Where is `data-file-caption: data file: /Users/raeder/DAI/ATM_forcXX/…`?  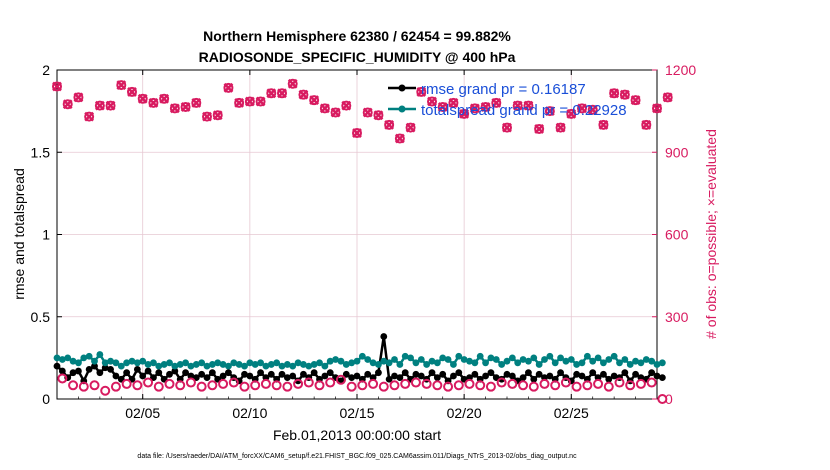
data-file-caption: data file: /Users/raeder/DAI/ATM_forcXX/… is located at coordinates (357, 456).